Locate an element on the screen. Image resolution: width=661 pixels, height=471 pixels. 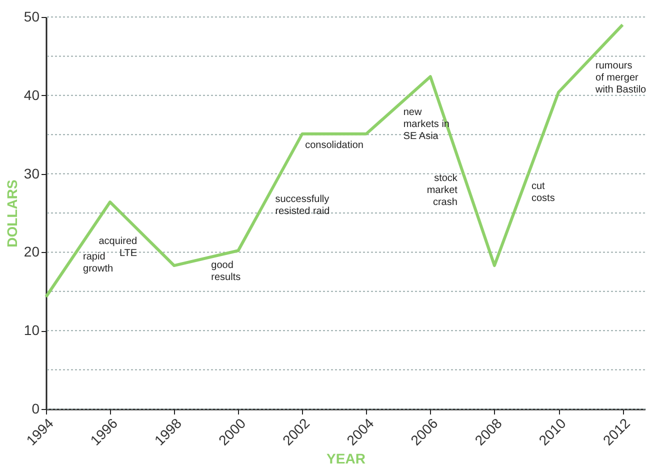
annotation: successfully resisted raid is located at coordinates (302, 206).